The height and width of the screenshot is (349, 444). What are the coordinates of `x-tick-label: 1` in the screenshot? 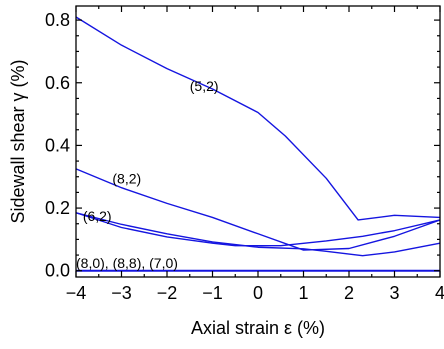 It's located at (303, 293).